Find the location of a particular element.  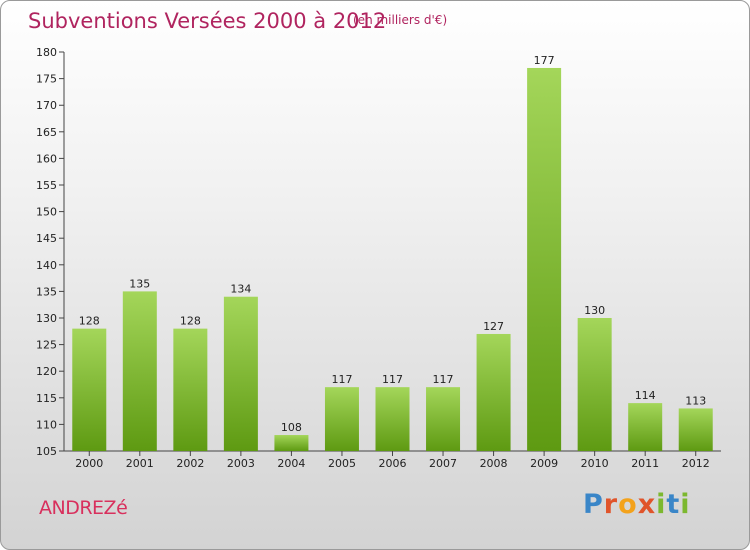

bar-value-label: 108 is located at coordinates (291, 427).